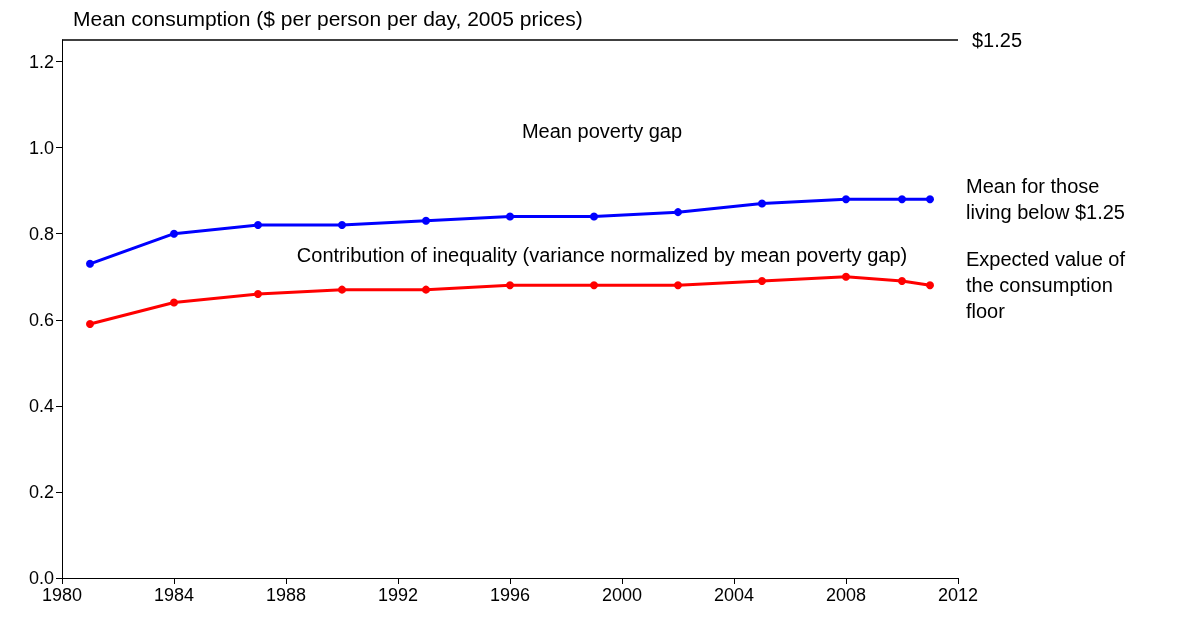 The height and width of the screenshot is (624, 1204). What do you see at coordinates (174, 595) in the screenshot?
I see `x-tick-label: 1984` at bounding box center [174, 595].